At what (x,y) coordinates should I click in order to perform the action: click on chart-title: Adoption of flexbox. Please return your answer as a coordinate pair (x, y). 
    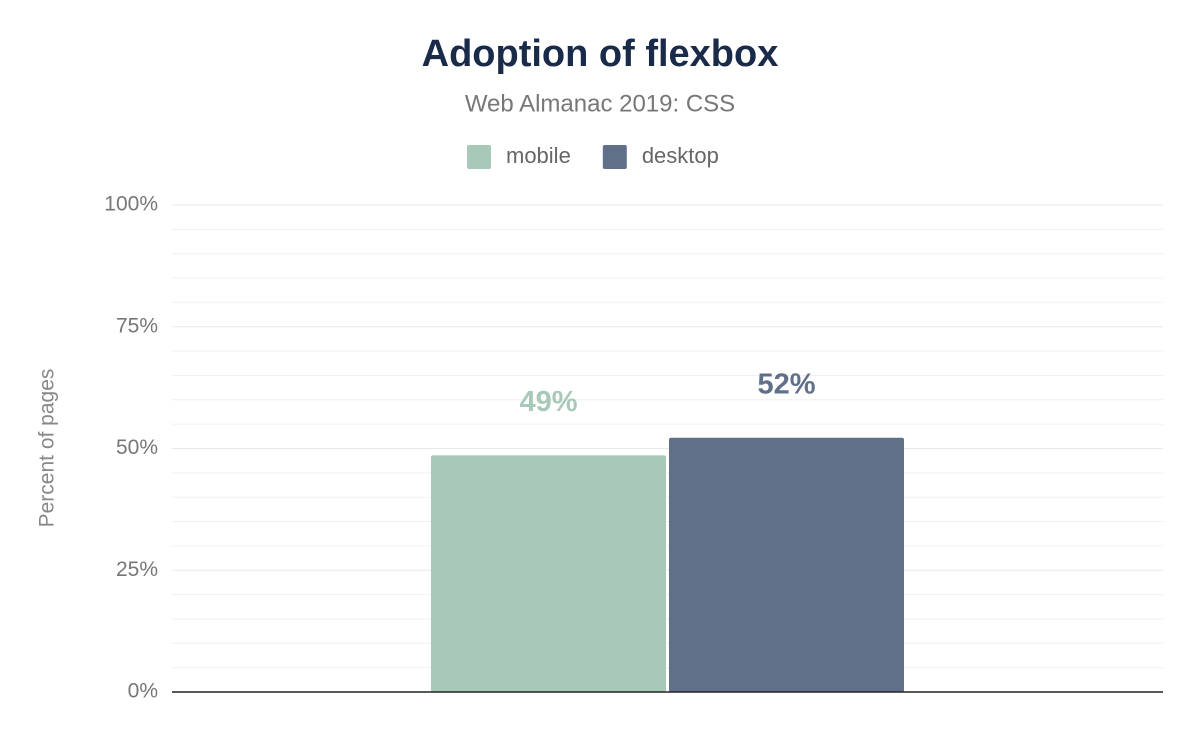
    Looking at the image, I should click on (600, 54).